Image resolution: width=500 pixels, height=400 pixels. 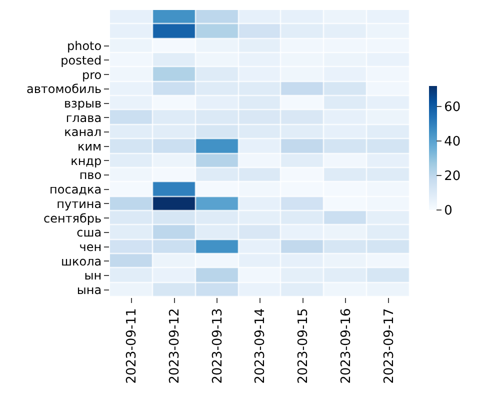 What do you see at coordinates (64, 89) in the screenshot?
I see `y-tick-label: автомобиль` at bounding box center [64, 89].